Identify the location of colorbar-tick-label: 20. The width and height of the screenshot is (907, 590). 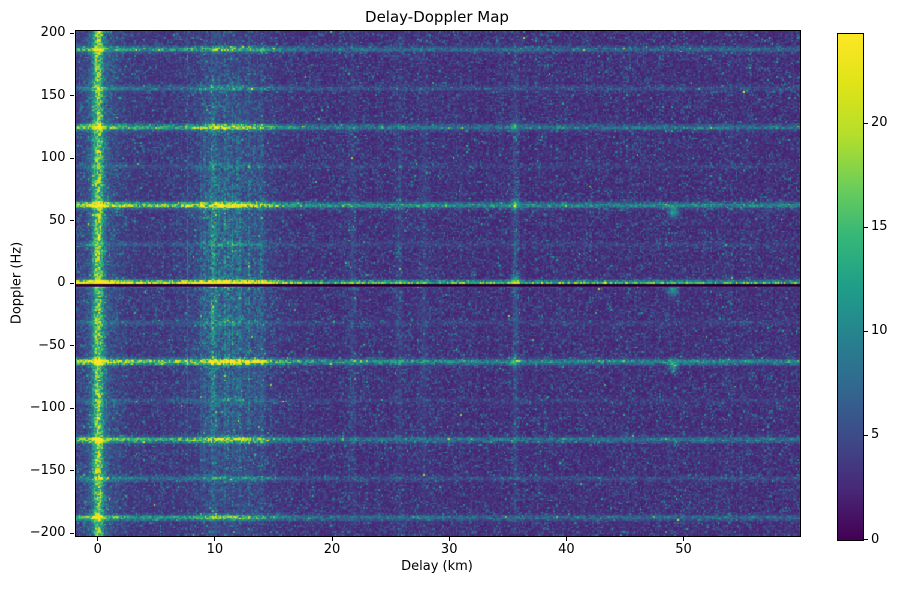
(879, 123).